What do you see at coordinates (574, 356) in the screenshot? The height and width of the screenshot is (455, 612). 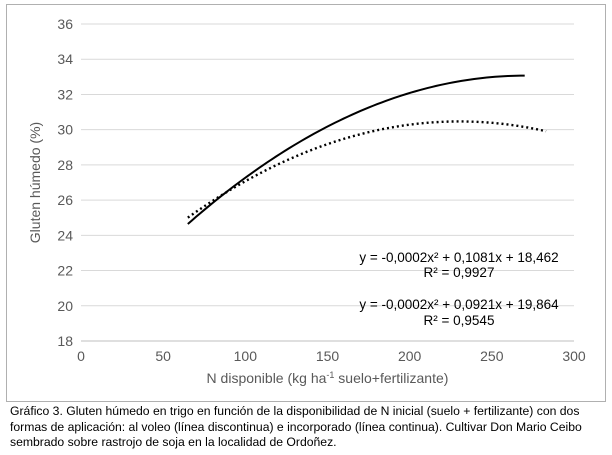 I see `x-tick-label: 300` at bounding box center [574, 356].